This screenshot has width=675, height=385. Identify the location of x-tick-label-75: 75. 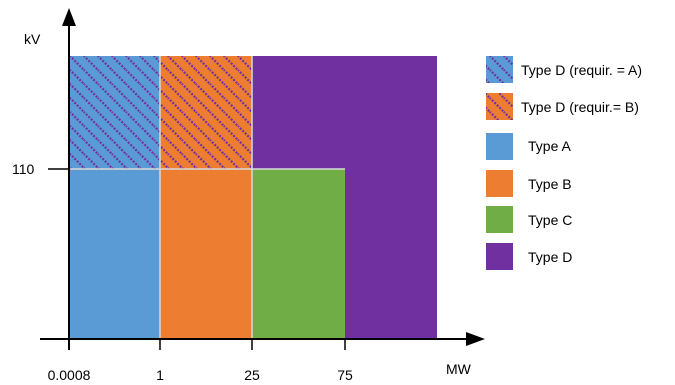
(345, 375).